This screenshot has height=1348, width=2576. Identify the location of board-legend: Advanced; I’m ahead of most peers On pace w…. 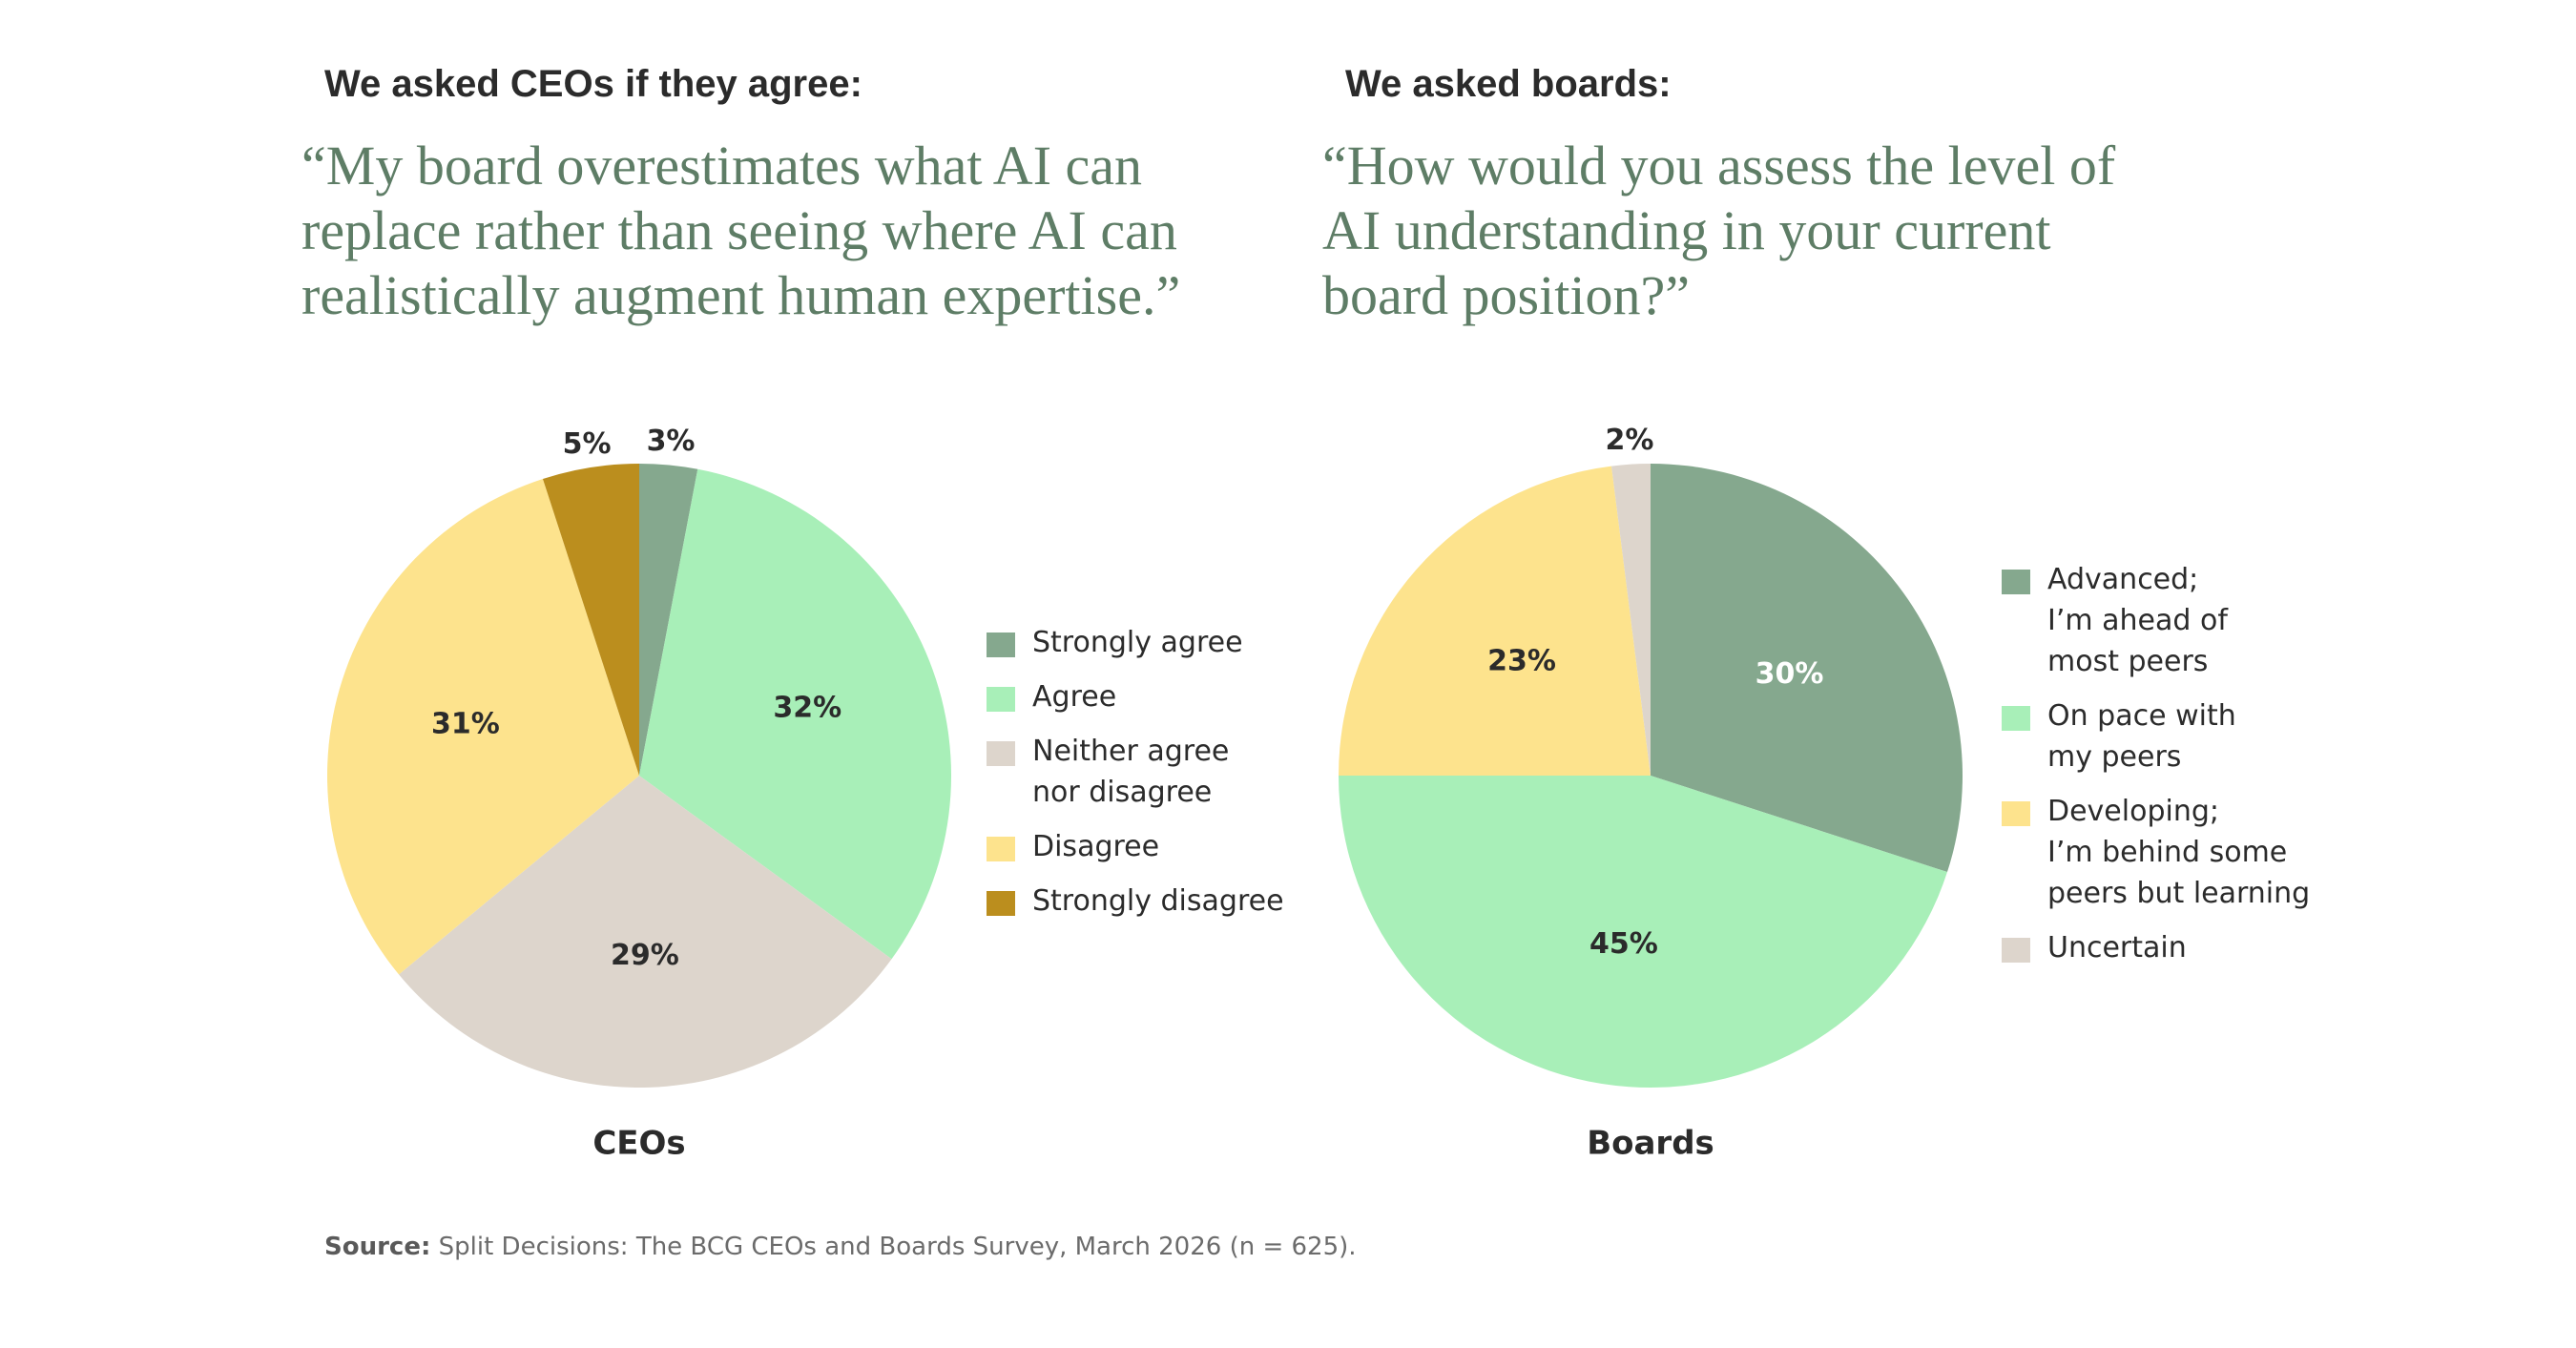
(2156, 770).